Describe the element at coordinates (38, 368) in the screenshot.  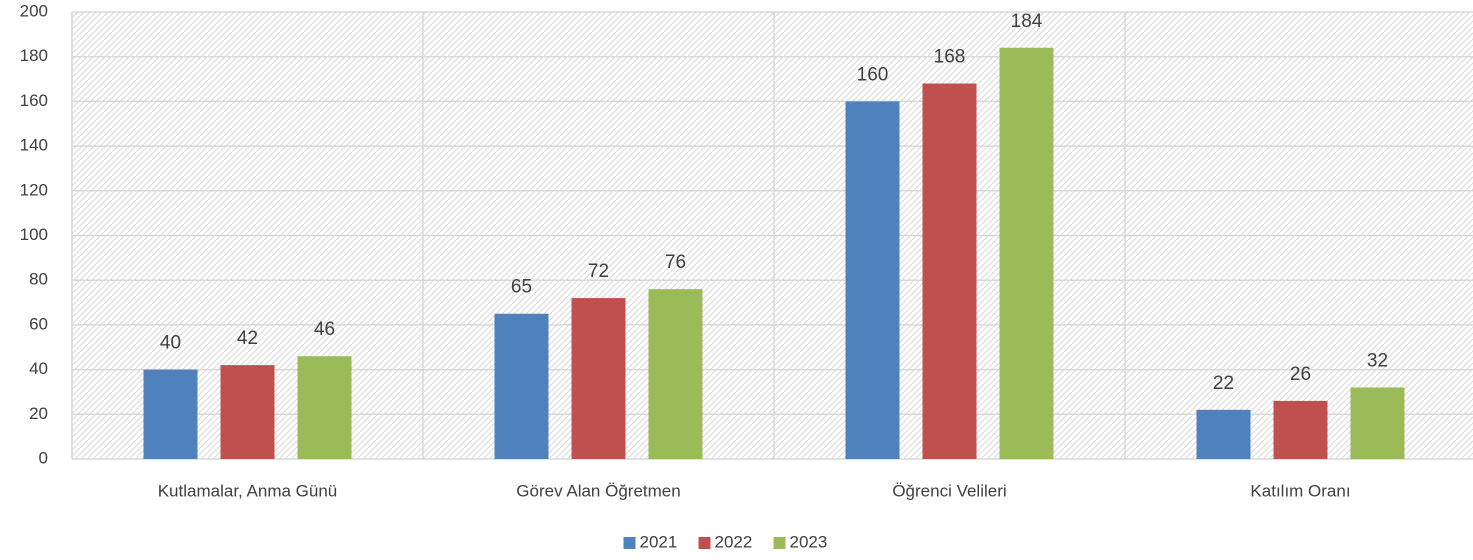
I see `y-tick-label: 40` at that location.